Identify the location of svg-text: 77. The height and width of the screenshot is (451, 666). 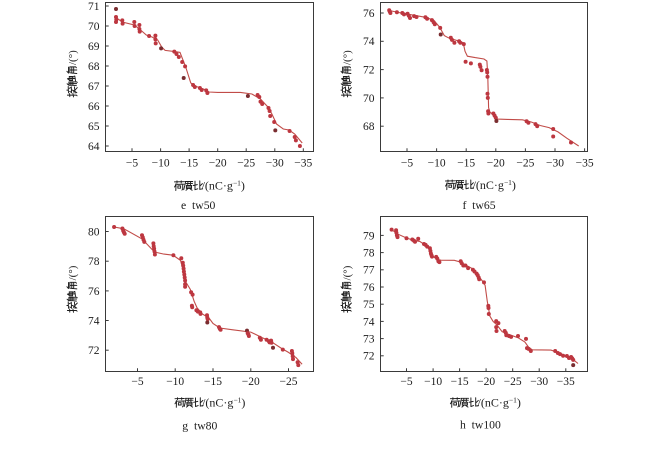
(369, 271).